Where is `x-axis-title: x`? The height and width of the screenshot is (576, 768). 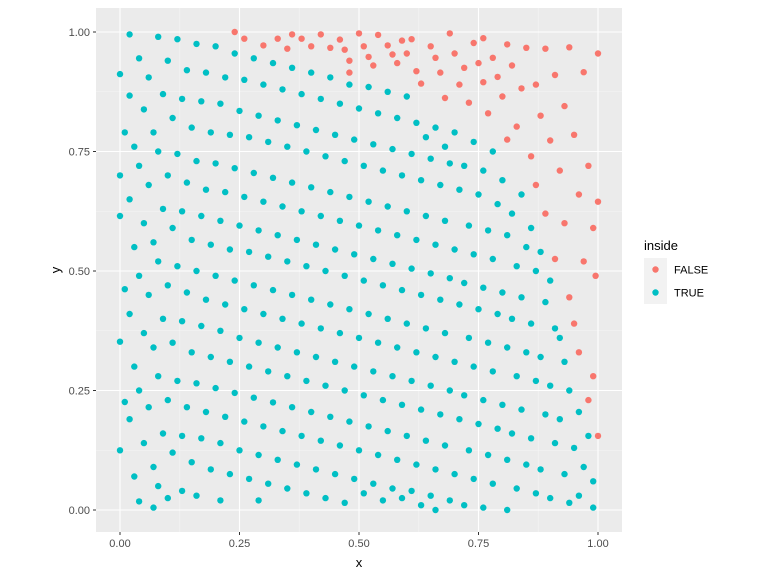
x-axis-title: x is located at coordinates (359, 562).